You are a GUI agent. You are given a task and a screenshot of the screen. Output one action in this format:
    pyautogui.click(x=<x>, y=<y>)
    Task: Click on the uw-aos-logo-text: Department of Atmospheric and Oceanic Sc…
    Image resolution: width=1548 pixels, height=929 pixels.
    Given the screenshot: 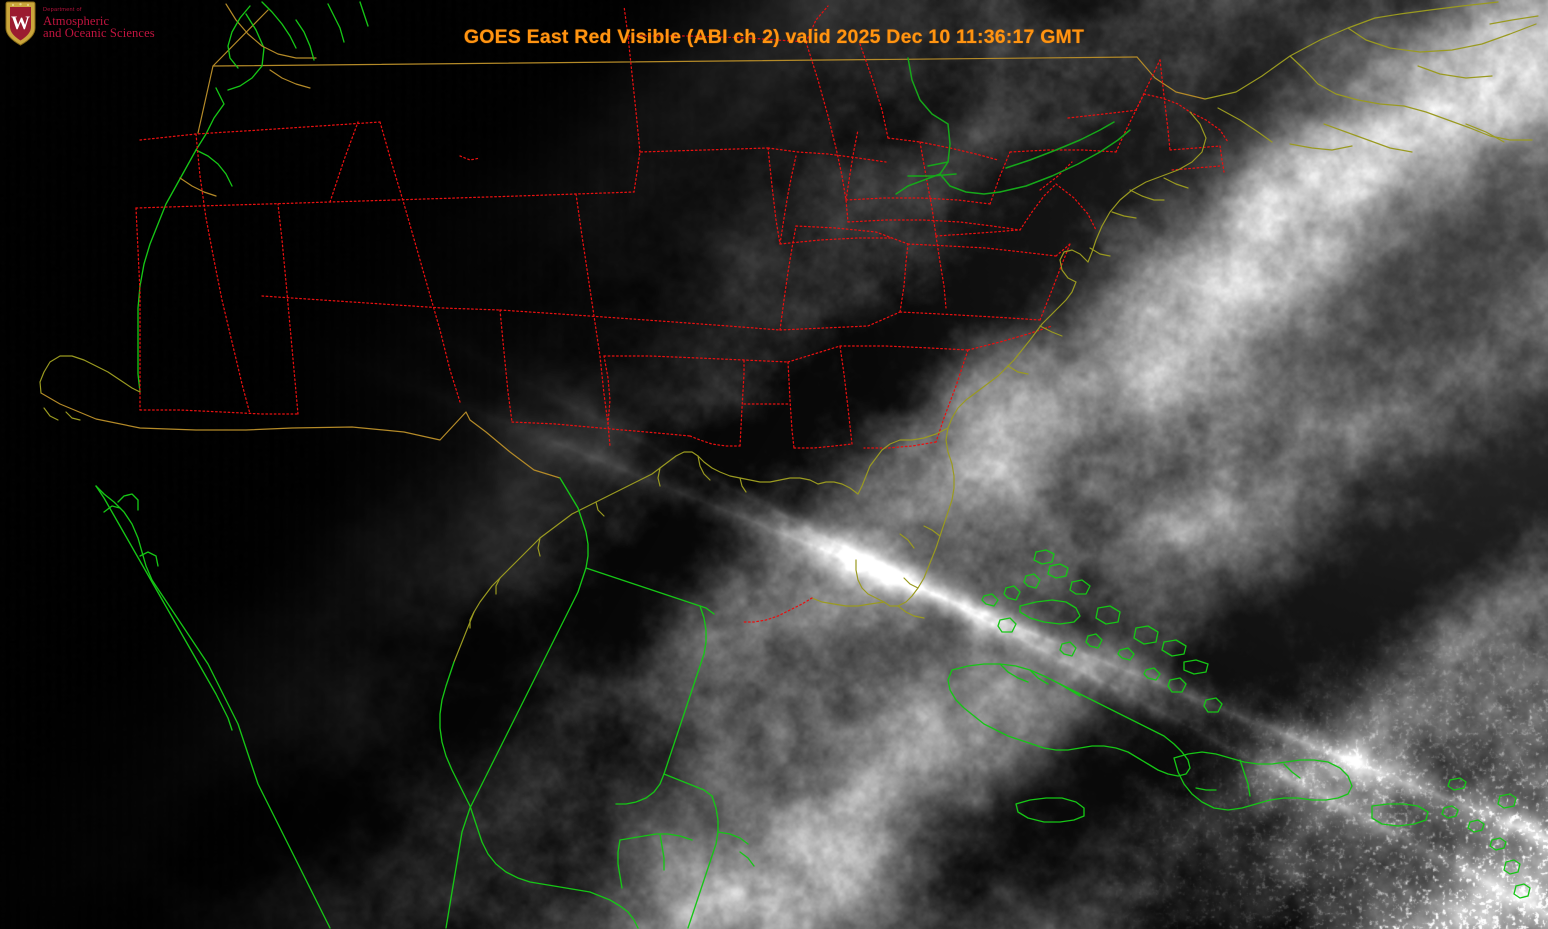 What is the action you would take?
    pyautogui.click(x=99, y=20)
    